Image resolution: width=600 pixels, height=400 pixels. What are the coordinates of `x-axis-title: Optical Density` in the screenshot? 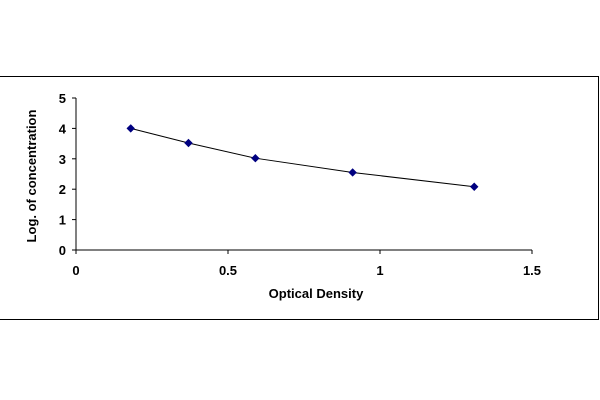 It's located at (316, 293).